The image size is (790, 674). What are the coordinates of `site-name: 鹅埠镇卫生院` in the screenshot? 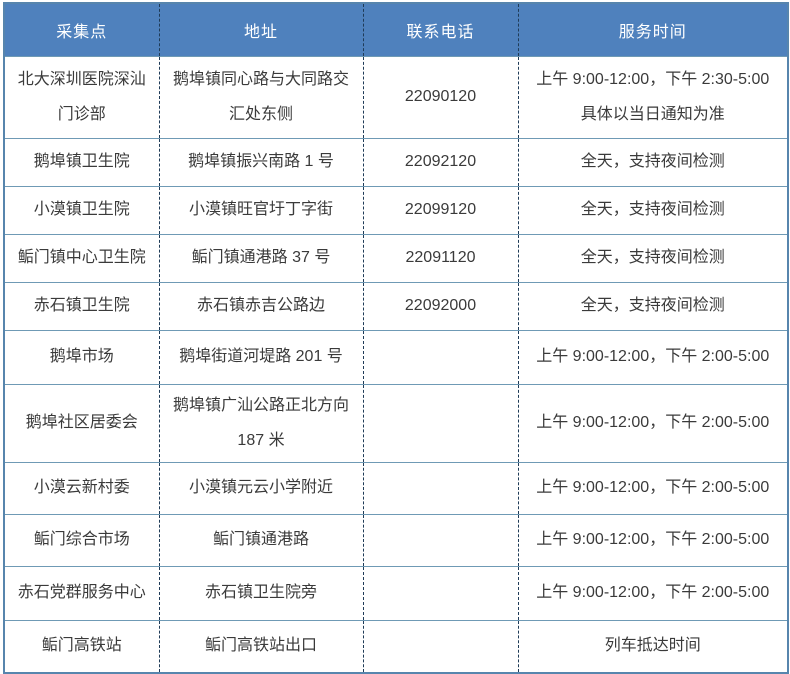 It's located at (81, 162).